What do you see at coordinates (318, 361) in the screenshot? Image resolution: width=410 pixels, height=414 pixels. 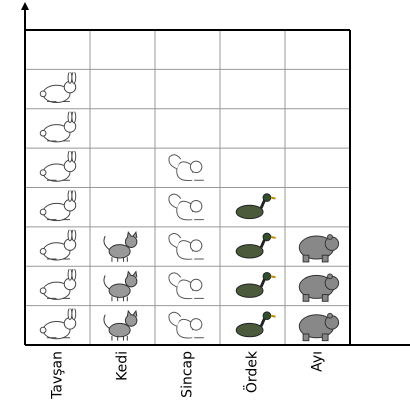 I see `x-tick-label: Ayı` at bounding box center [318, 361].